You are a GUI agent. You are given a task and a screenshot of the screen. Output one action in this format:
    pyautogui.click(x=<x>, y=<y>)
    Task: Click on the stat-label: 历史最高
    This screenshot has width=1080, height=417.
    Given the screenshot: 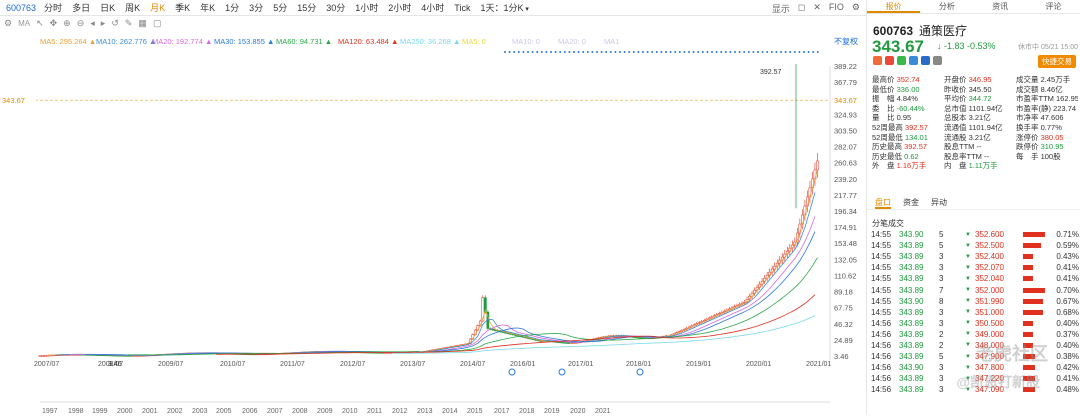 What is the action you would take?
    pyautogui.click(x=888, y=147)
    